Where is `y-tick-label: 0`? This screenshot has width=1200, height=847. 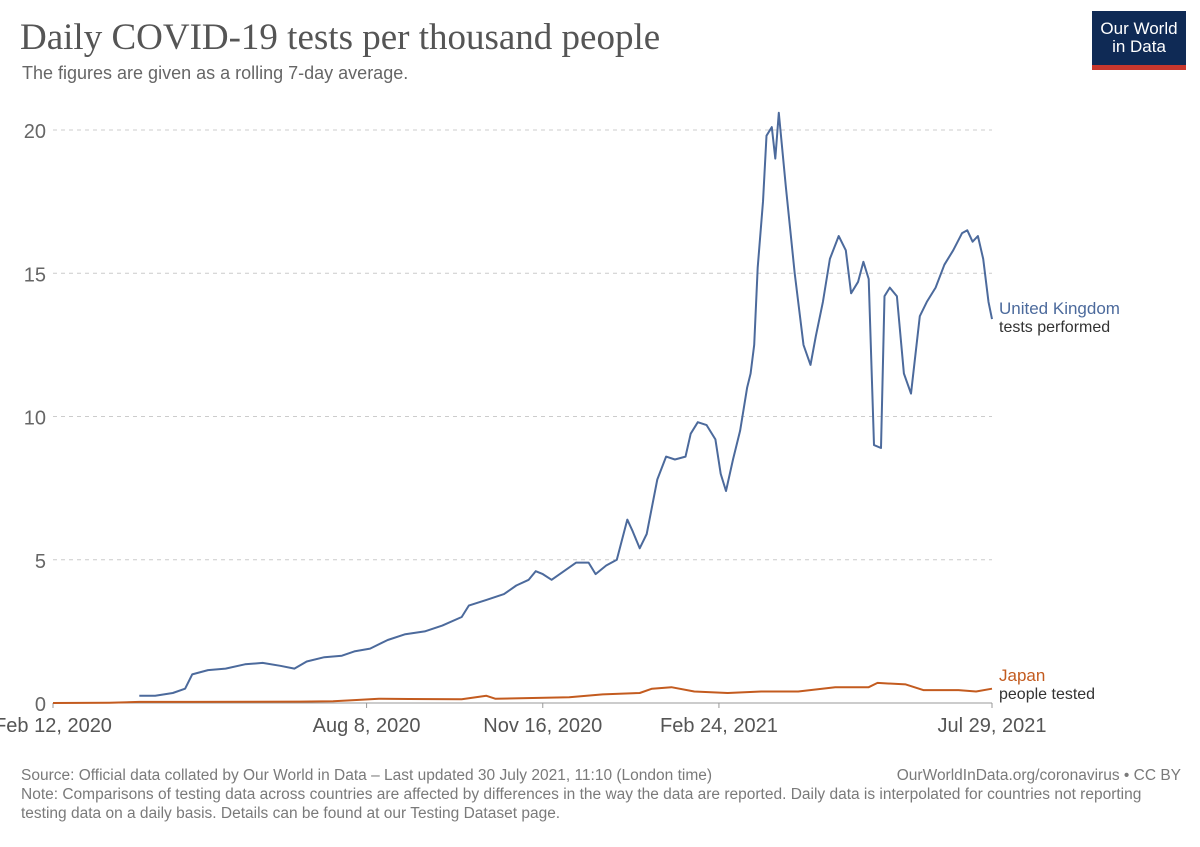
y-tick-label: 0 is located at coordinates (40, 705).